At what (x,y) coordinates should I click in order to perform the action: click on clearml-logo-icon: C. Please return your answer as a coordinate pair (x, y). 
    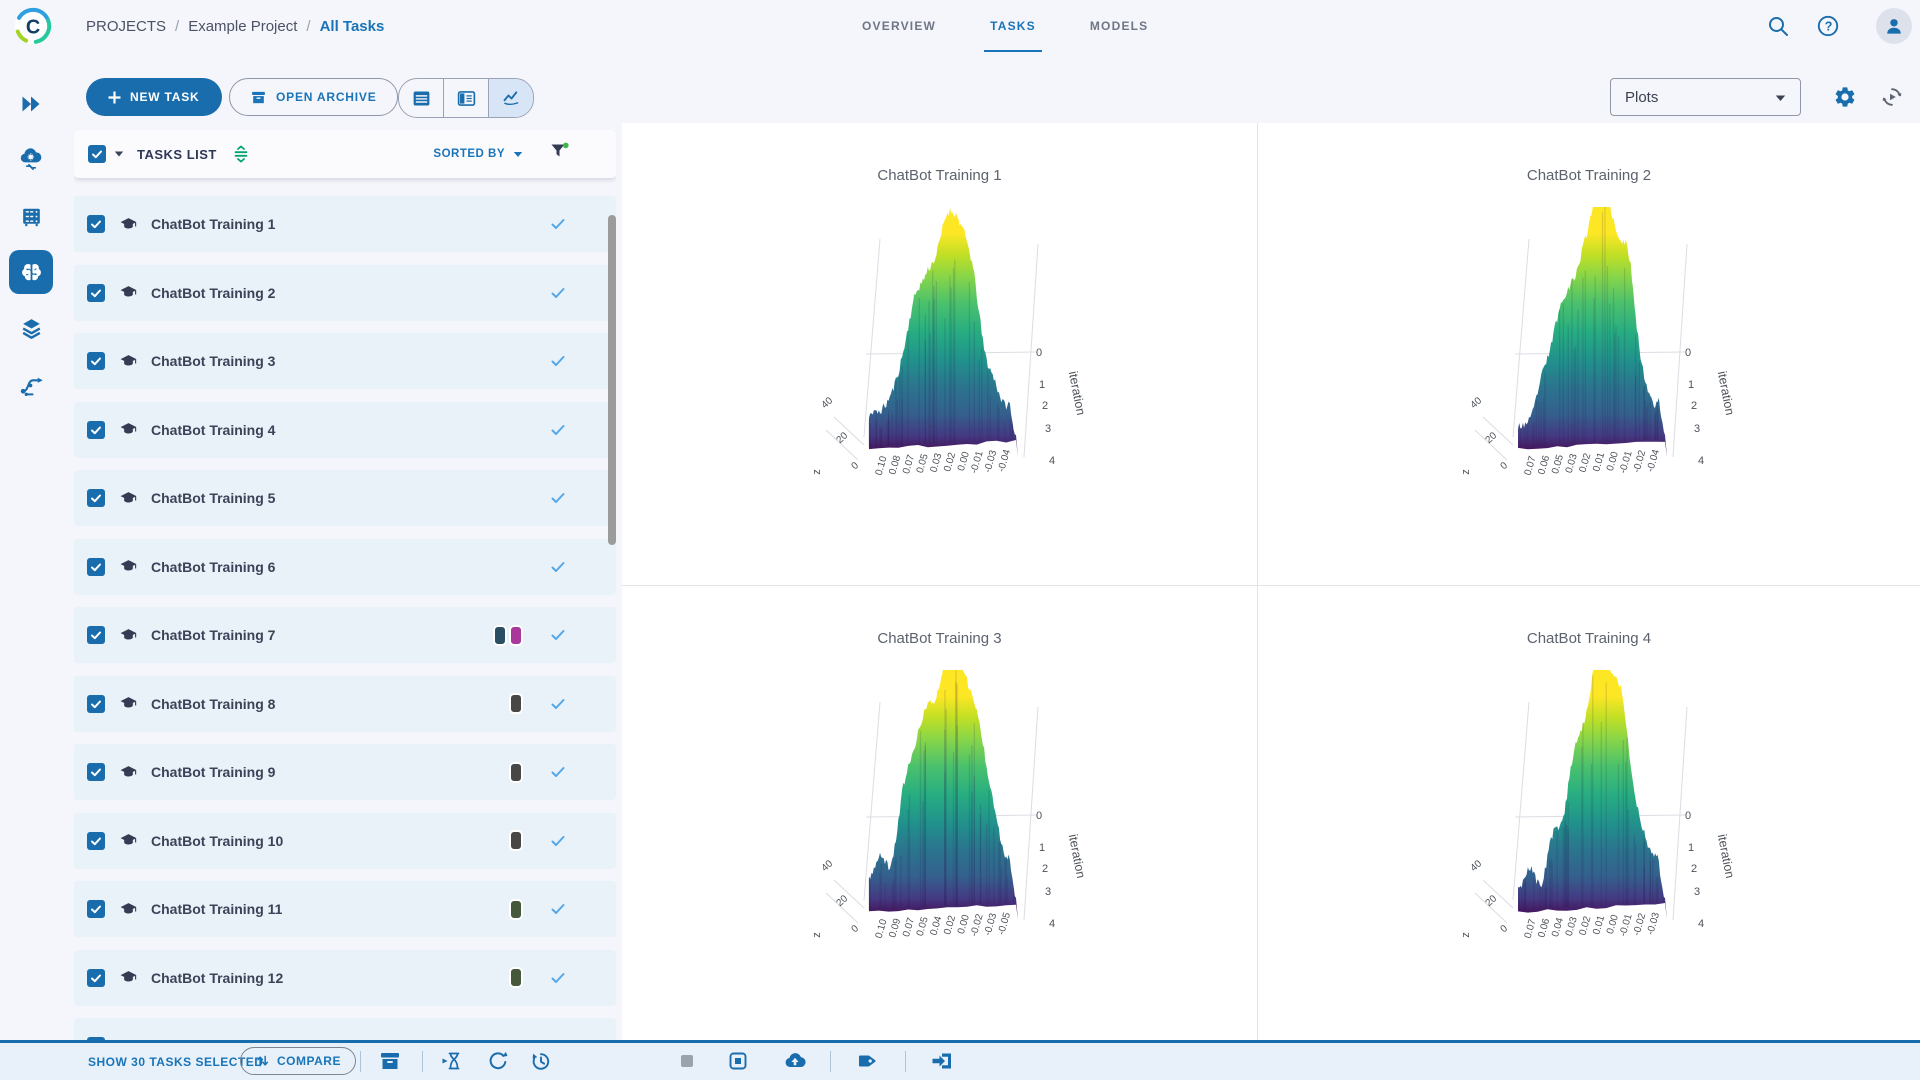
    Looking at the image, I should click on (33, 26).